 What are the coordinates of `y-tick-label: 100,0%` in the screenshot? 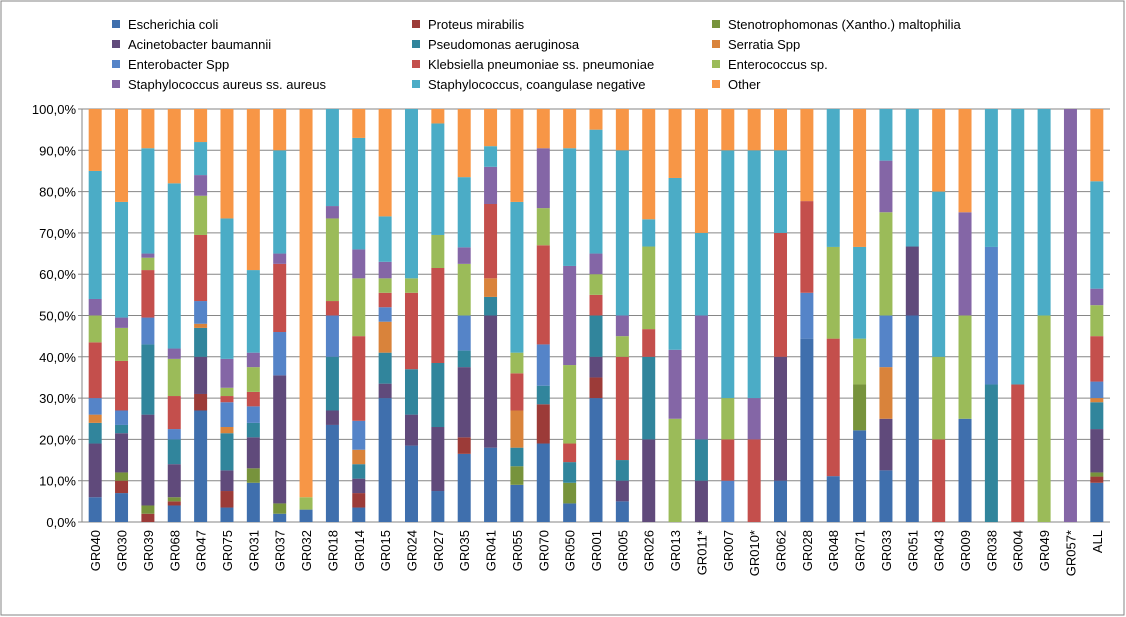 It's located at (54, 109).